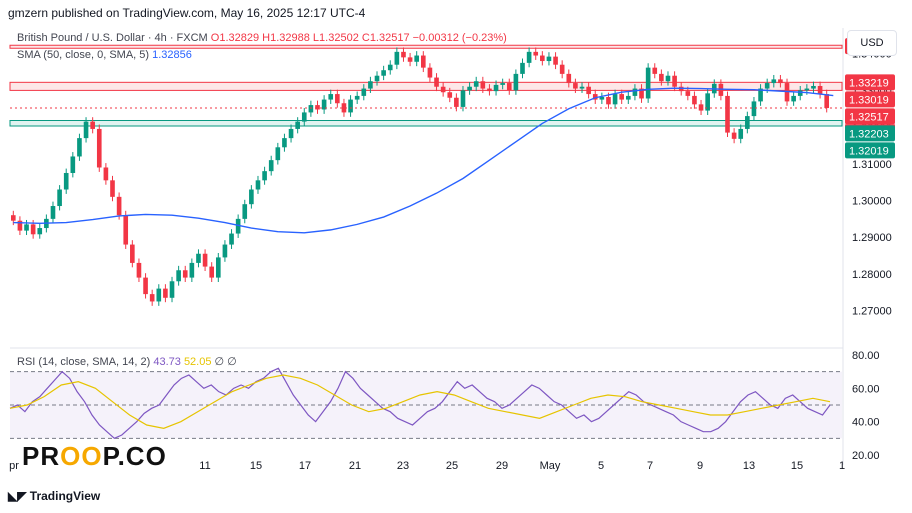  What do you see at coordinates (81, 456) in the screenshot?
I see `logo-part-2: OO` at bounding box center [81, 456].